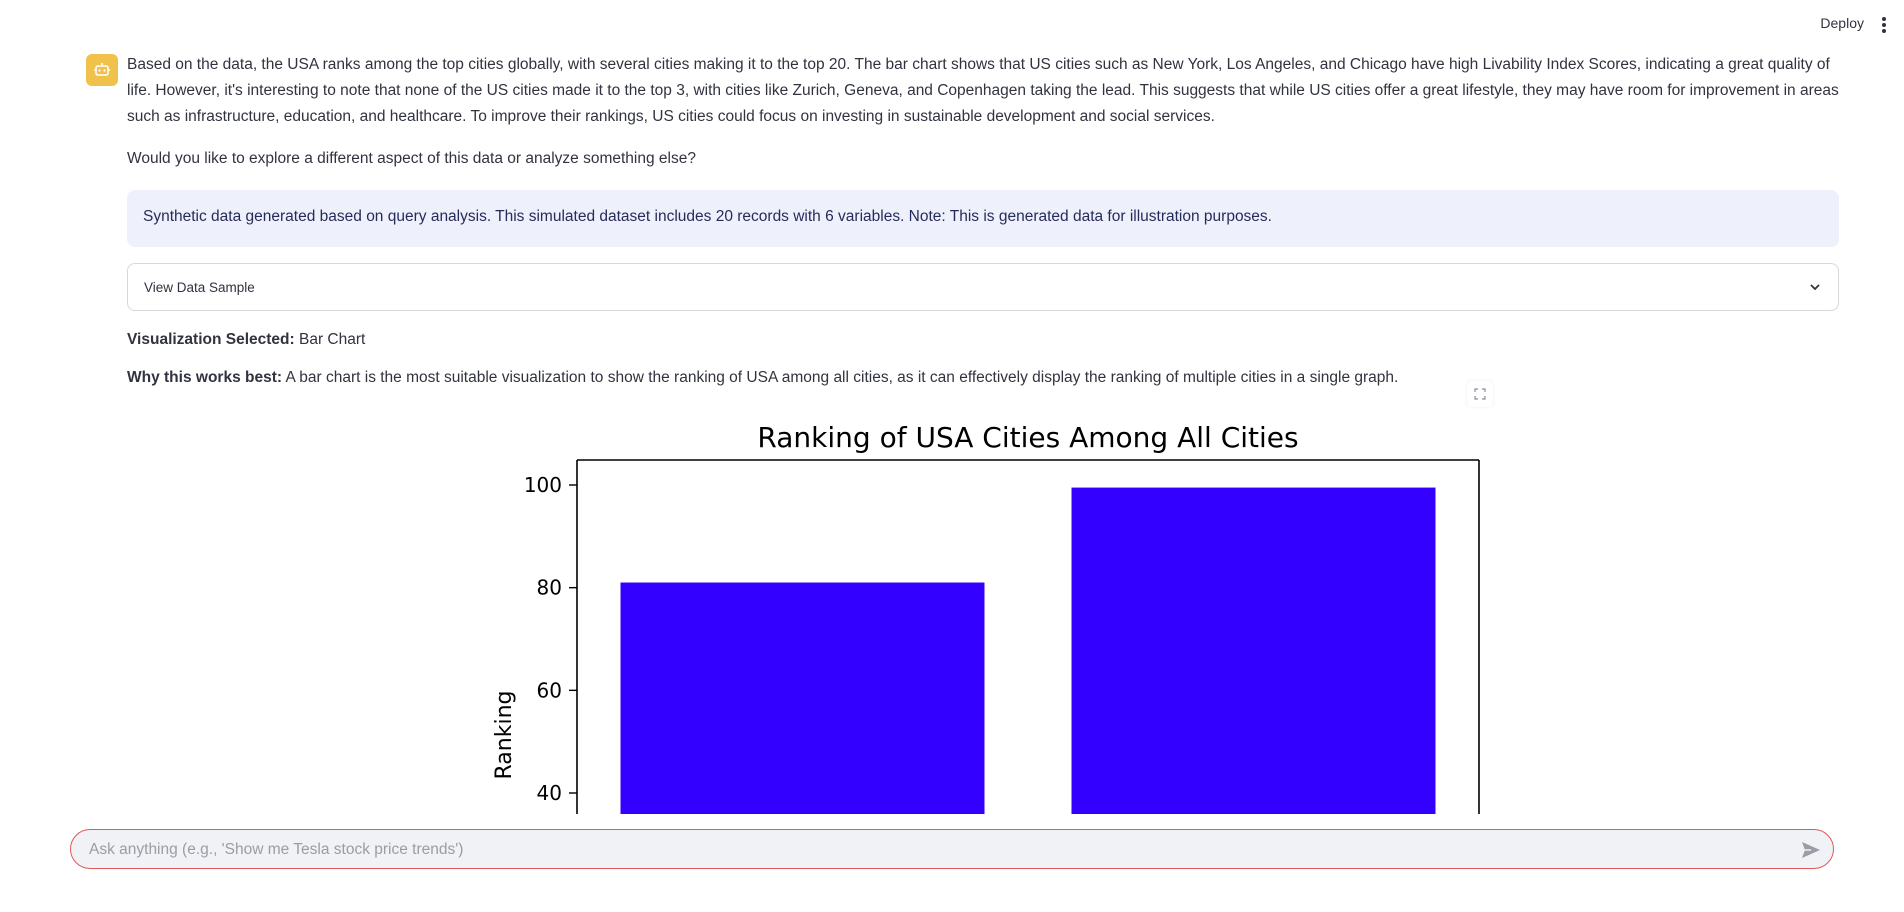  What do you see at coordinates (549, 690) in the screenshot?
I see `y-tick-label-60: 60` at bounding box center [549, 690].